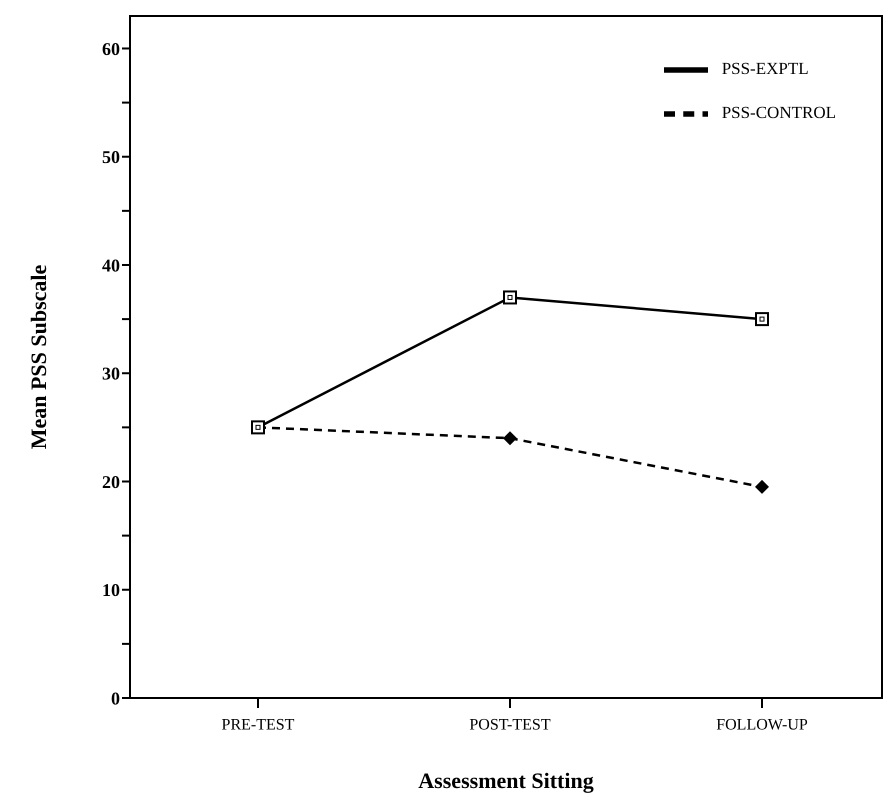 The image size is (894, 808). I want to click on legend-label: PSS-CONTROL, so click(779, 112).